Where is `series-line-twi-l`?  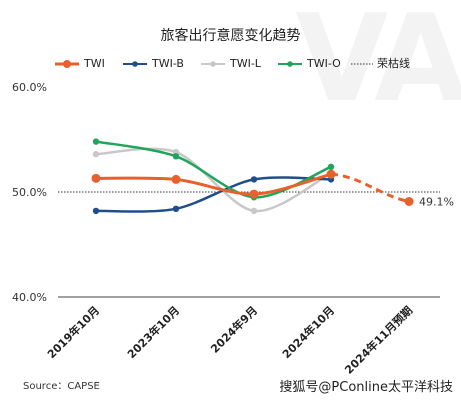 series-line-twi-l is located at coordinates (213, 180).